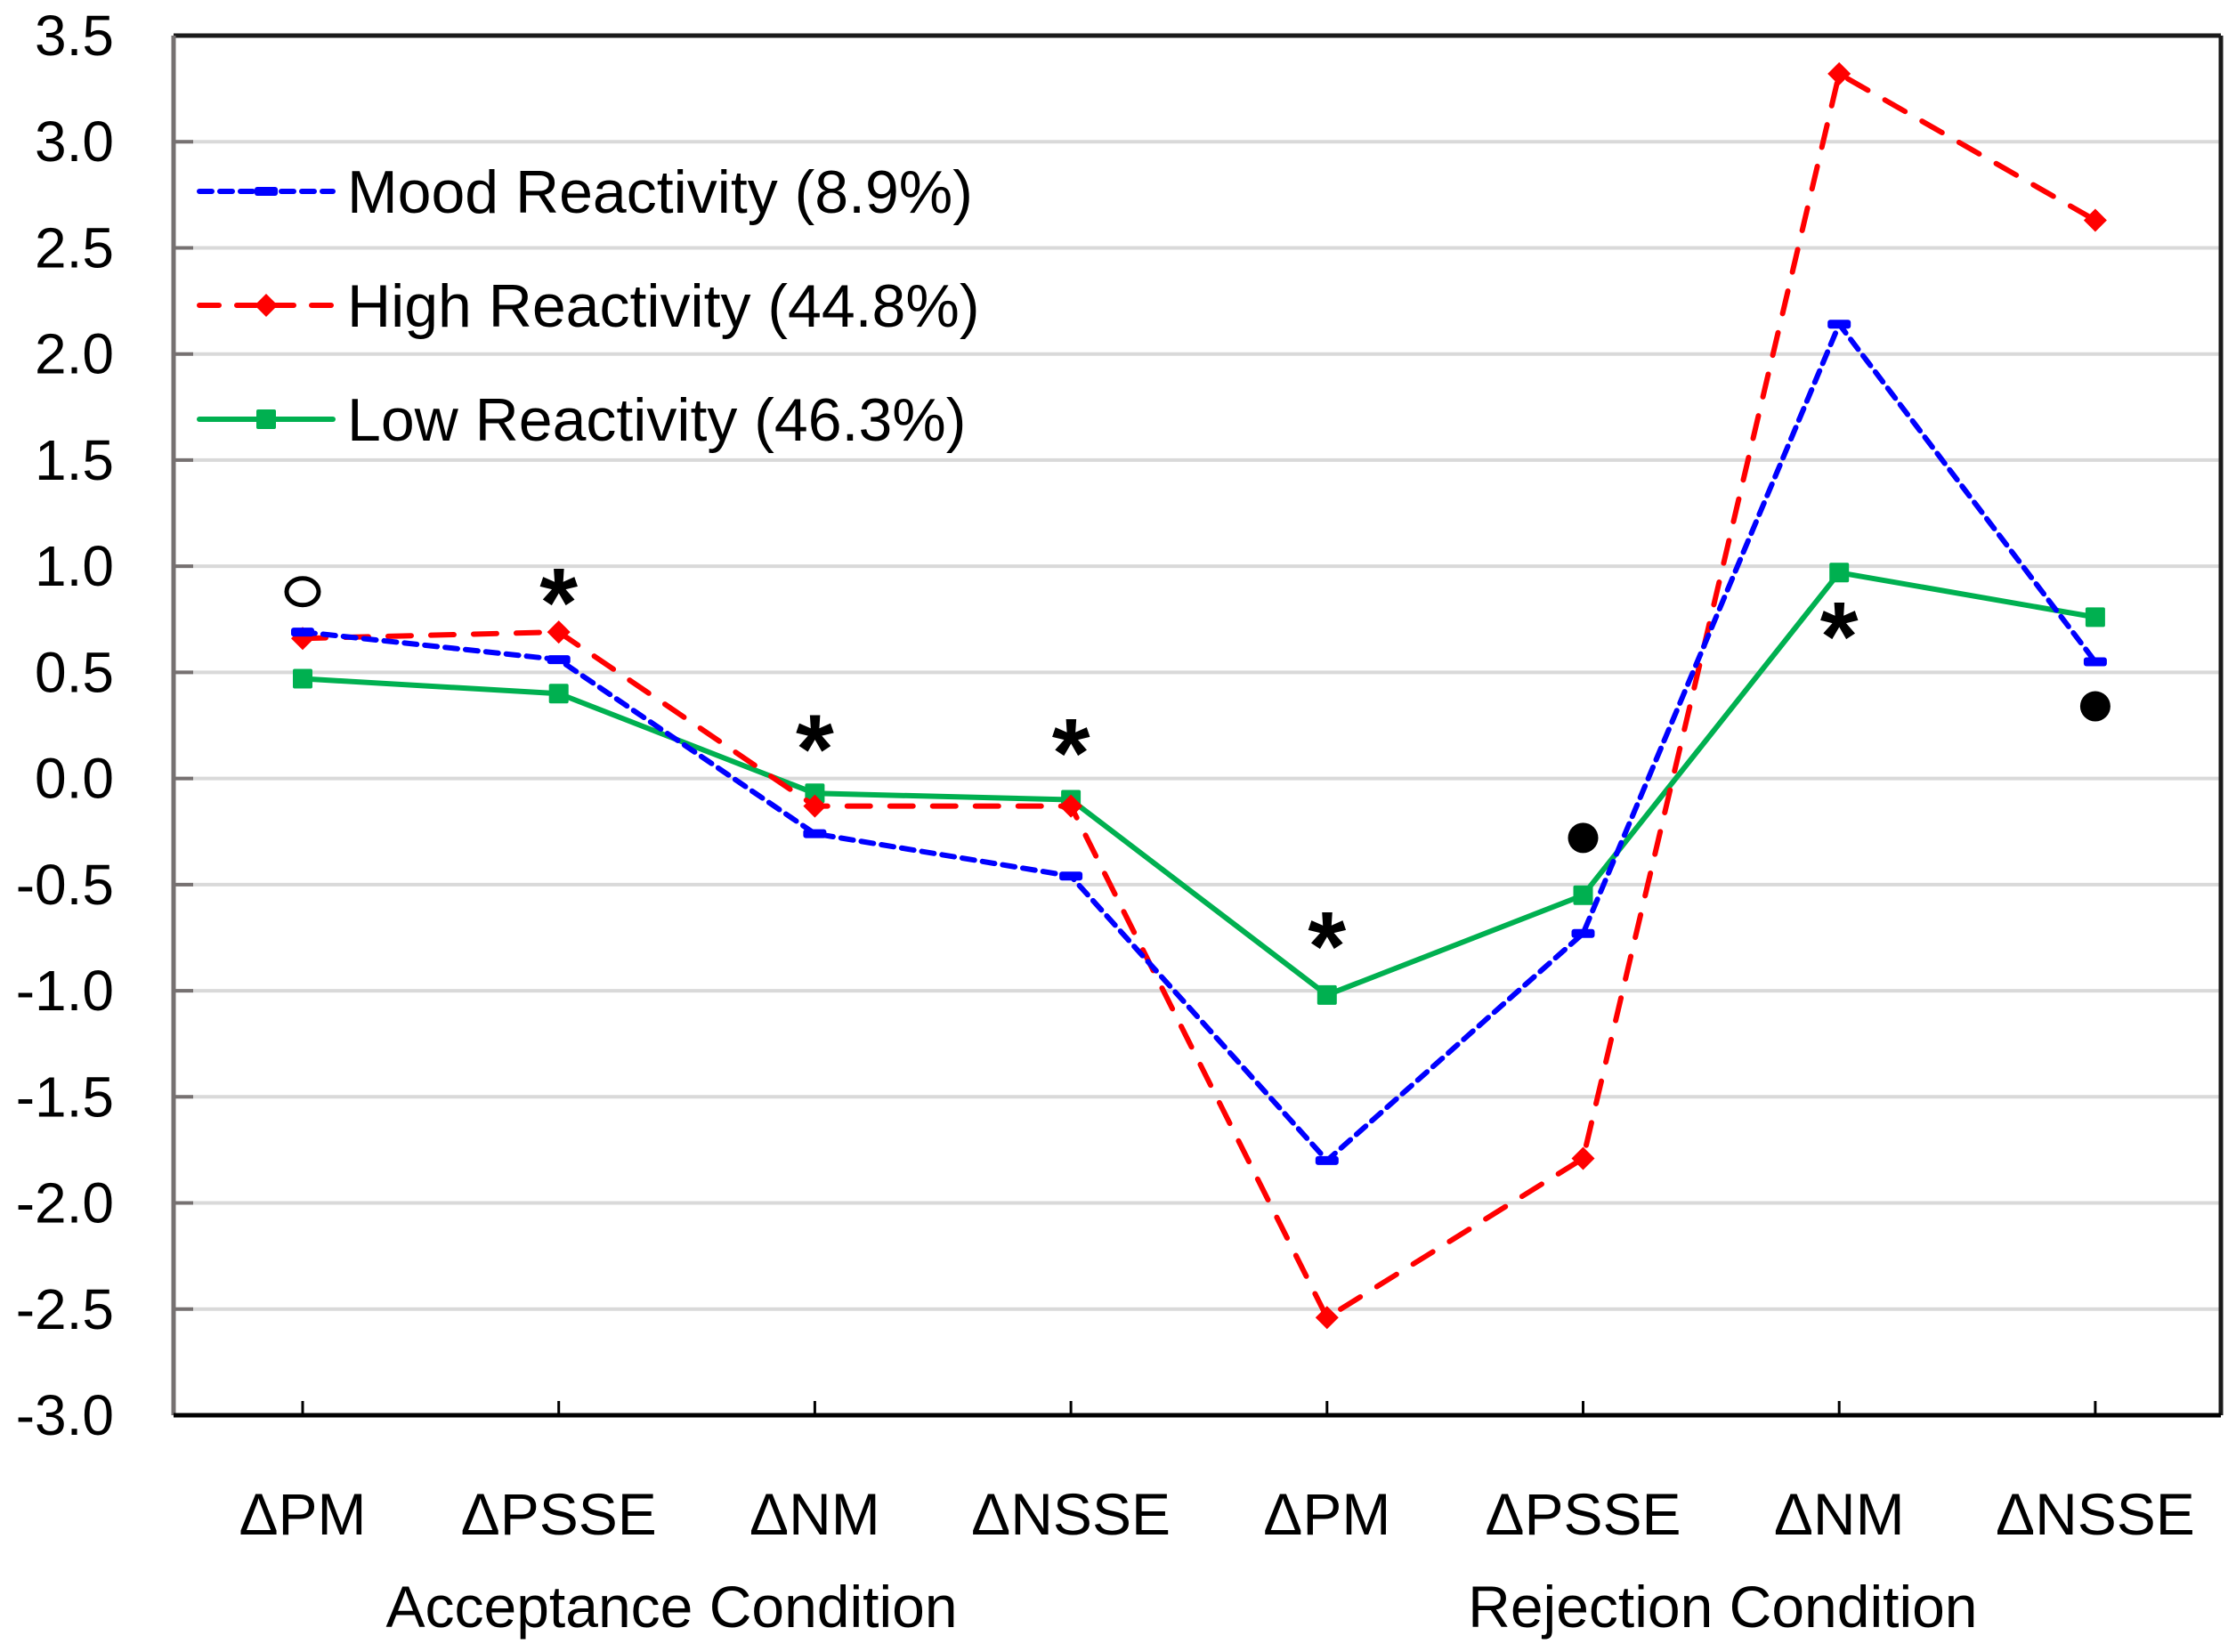 The width and height of the screenshot is (2228, 1652). I want to click on legend-item: Mood Reactivity (8.9%), so click(585, 192).